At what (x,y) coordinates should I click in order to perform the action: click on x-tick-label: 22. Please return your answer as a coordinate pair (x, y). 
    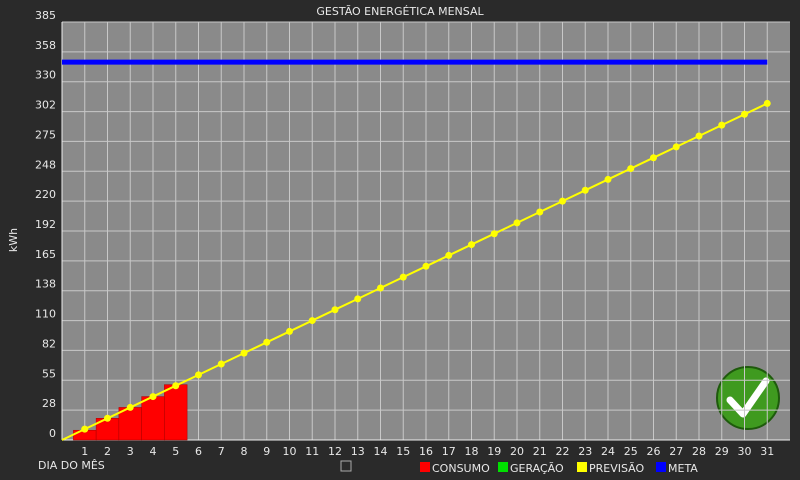
    Looking at the image, I should click on (563, 451).